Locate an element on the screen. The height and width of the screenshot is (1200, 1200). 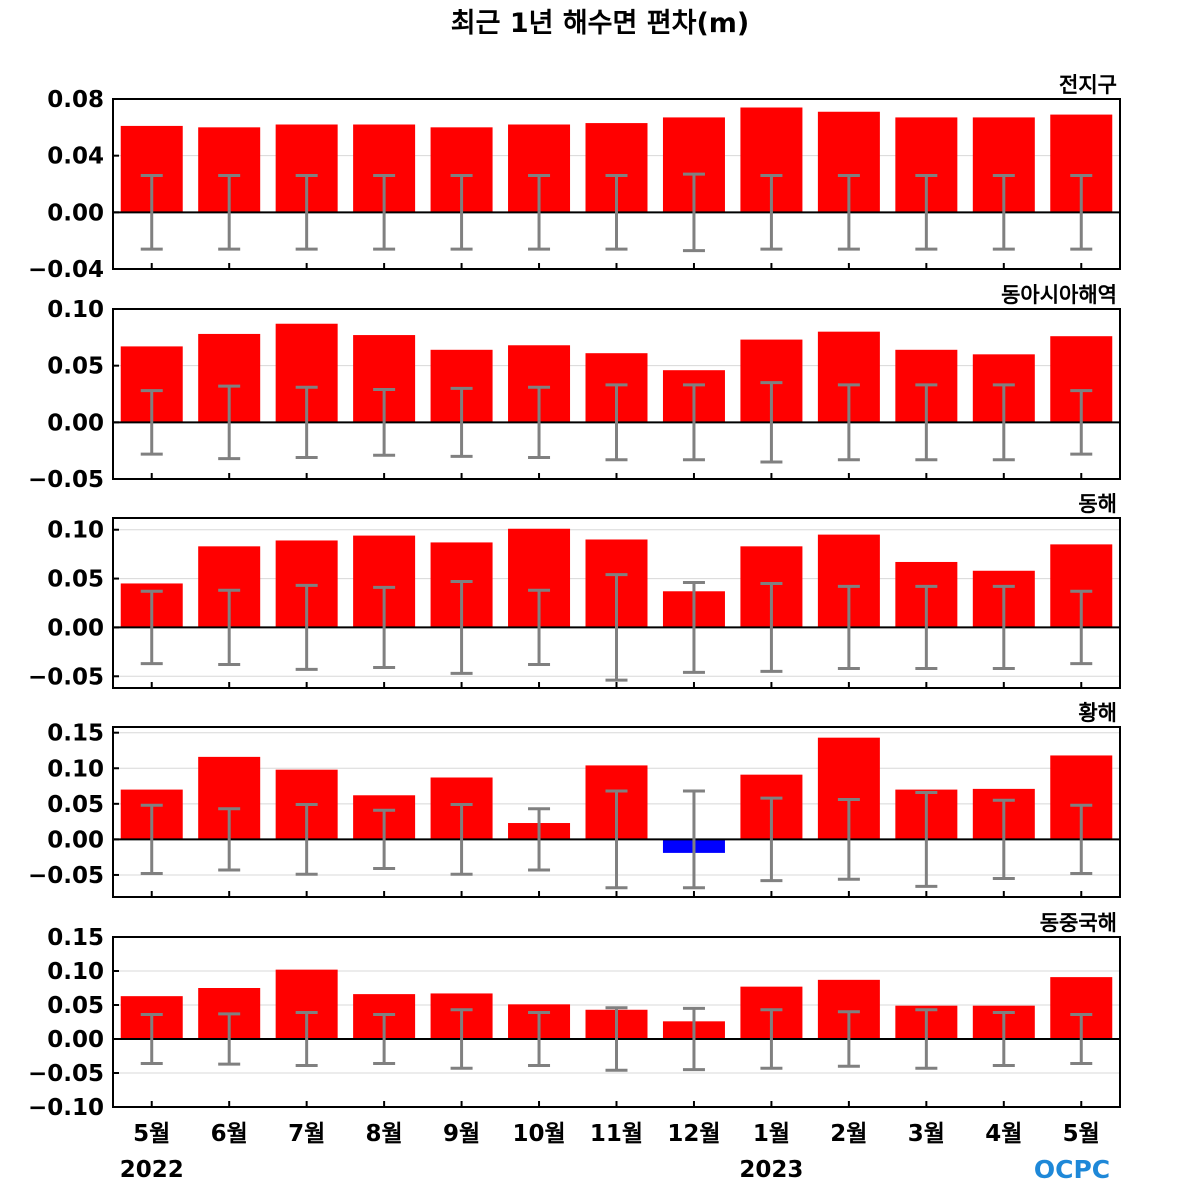
panel-4: 0.15 0.10 0.05 0.00 −0.05 황해 is located at coordinates (574, 799).